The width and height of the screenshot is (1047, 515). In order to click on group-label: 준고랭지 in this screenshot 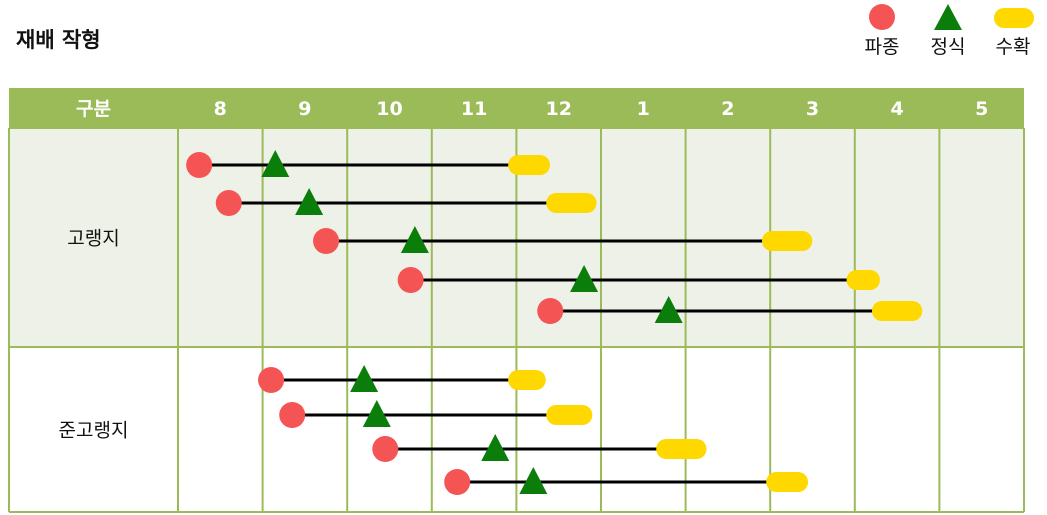, I will do `click(94, 431)`.